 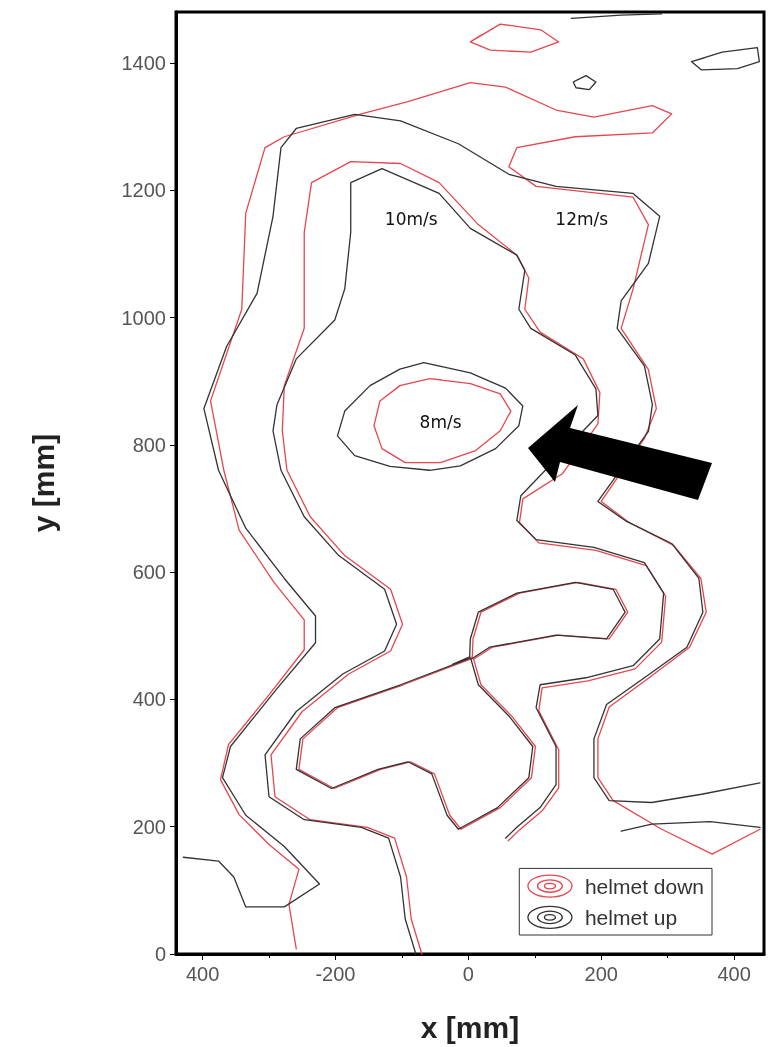 What do you see at coordinates (143, 317) in the screenshot?
I see `y-tick-label: 1000` at bounding box center [143, 317].